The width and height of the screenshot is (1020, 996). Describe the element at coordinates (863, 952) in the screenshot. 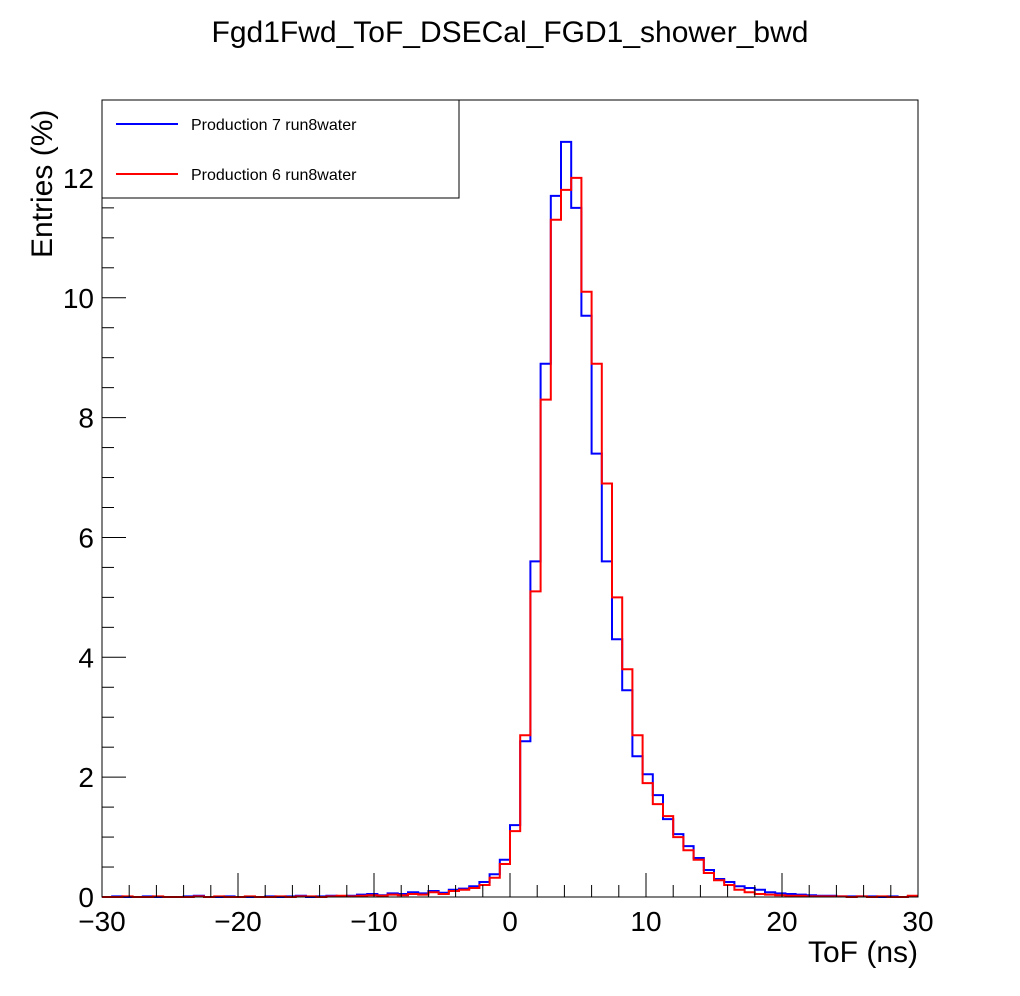

I see `x-axis-title: ToF (ns)` at that location.